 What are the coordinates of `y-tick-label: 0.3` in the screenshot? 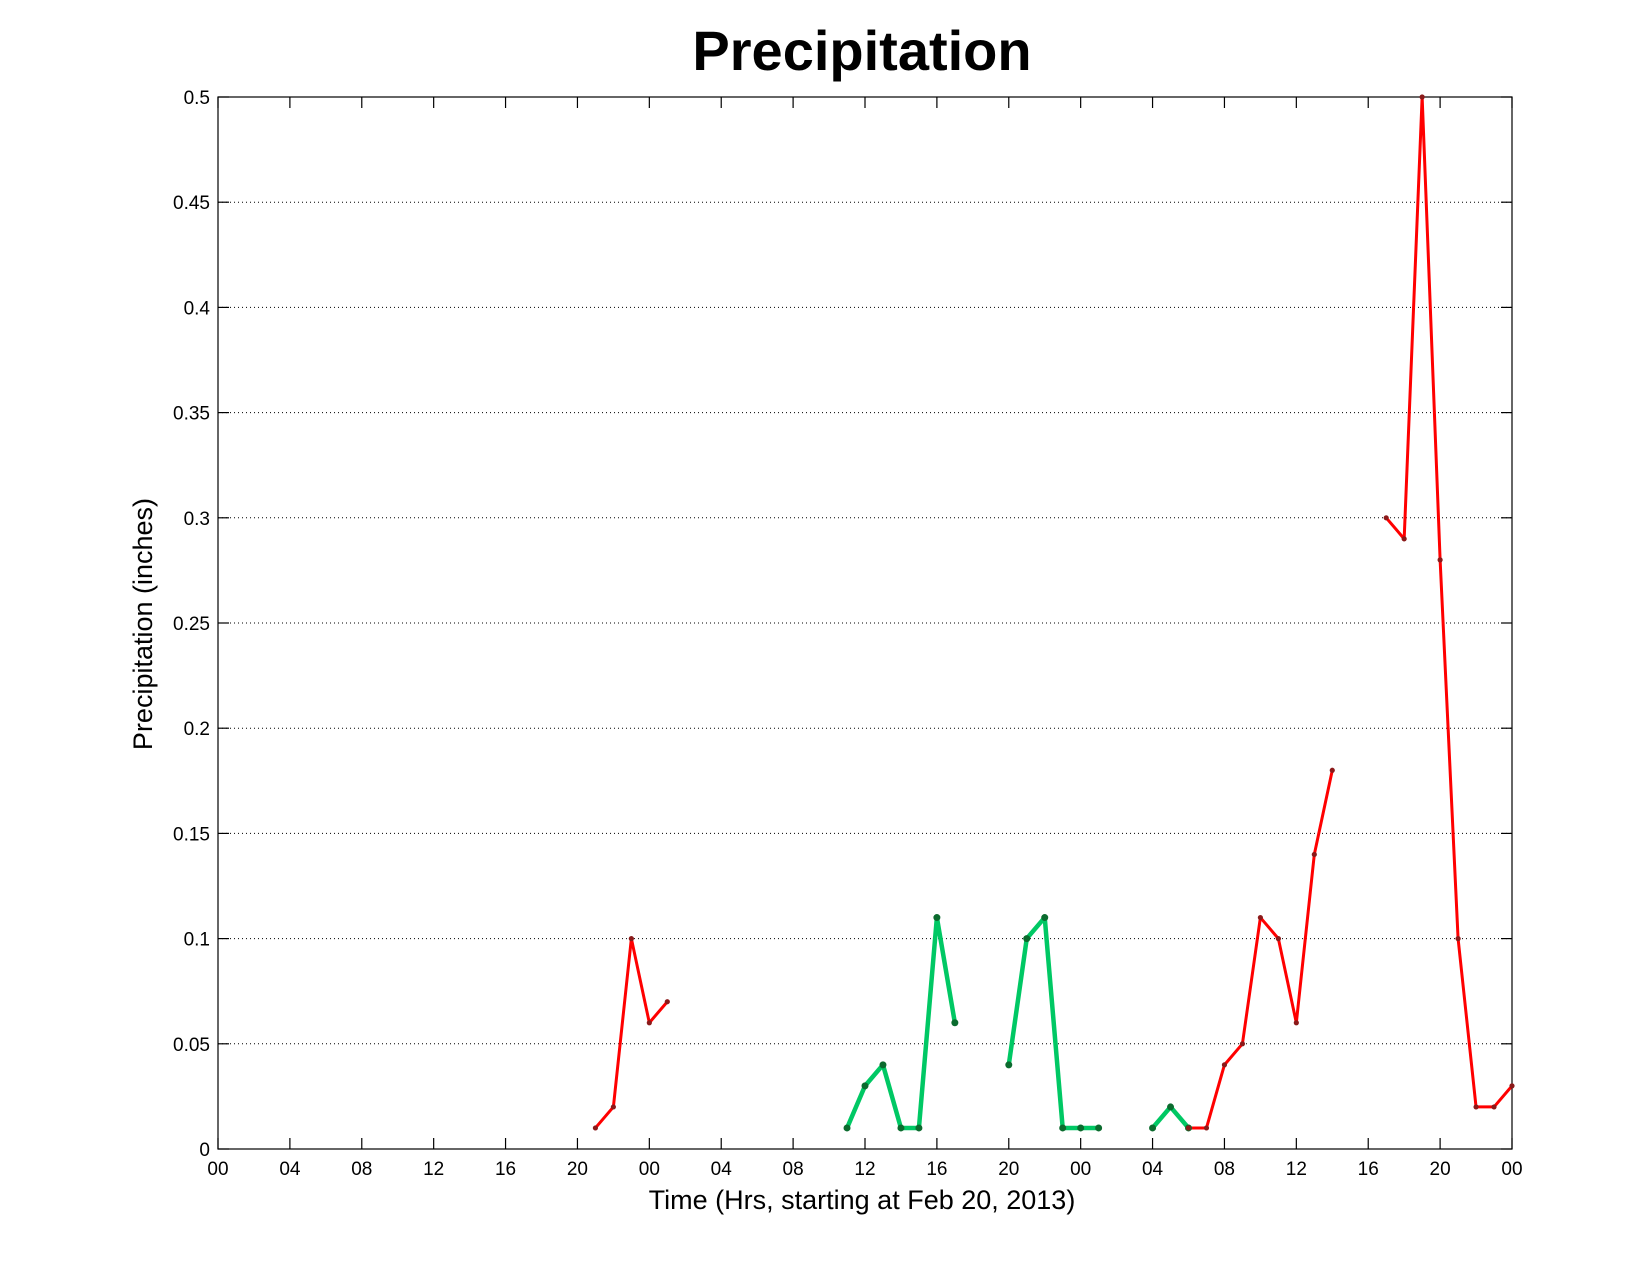 It's located at (197, 519).